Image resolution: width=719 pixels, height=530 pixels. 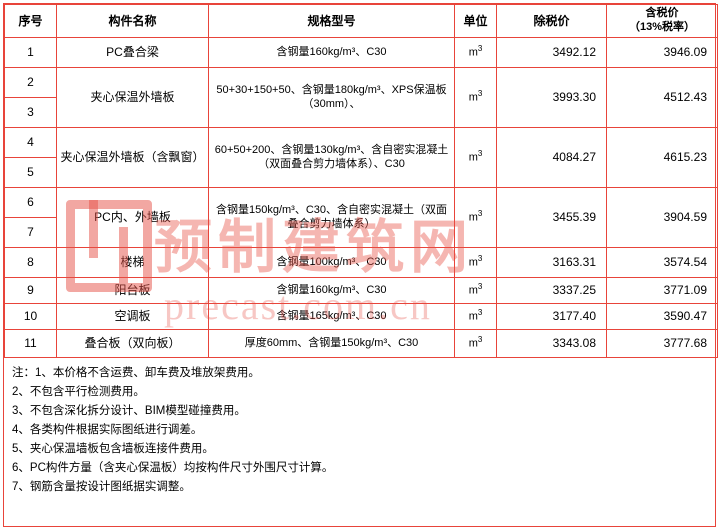 What do you see at coordinates (662, 13) in the screenshot?
I see `header-price-incl-tax-line1: 含税价` at bounding box center [662, 13].